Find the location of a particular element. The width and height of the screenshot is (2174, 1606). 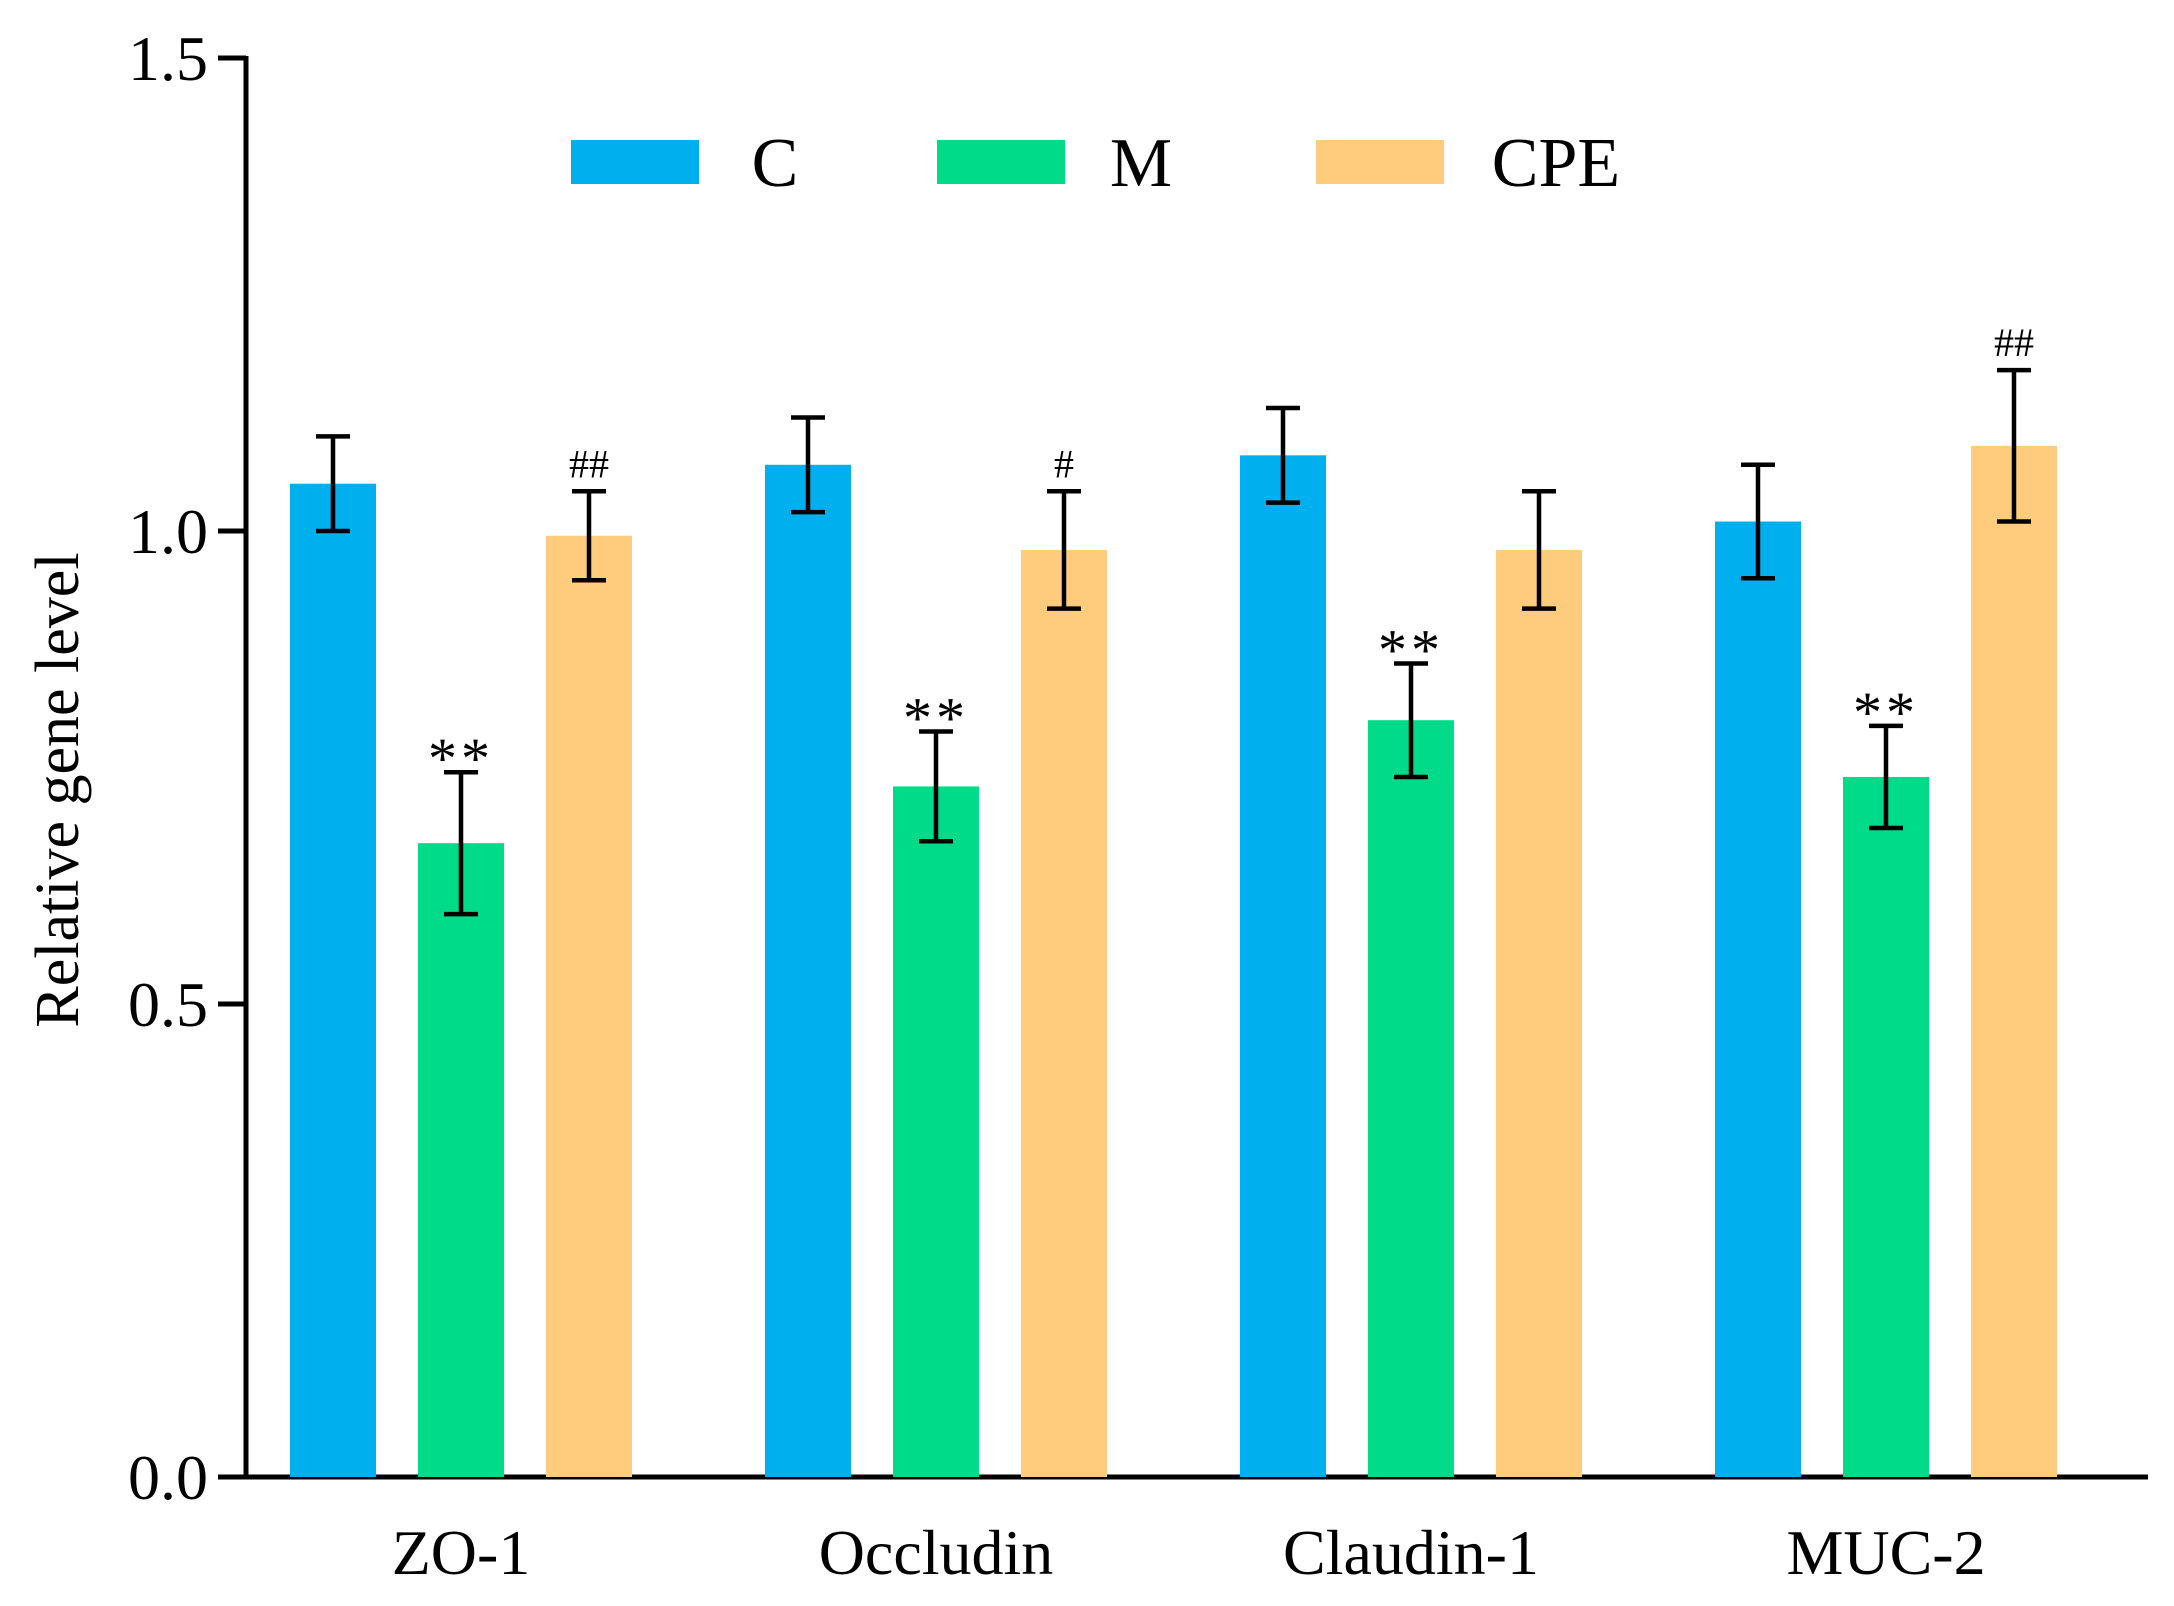

x-category-label: Occludin is located at coordinates (936, 1552).